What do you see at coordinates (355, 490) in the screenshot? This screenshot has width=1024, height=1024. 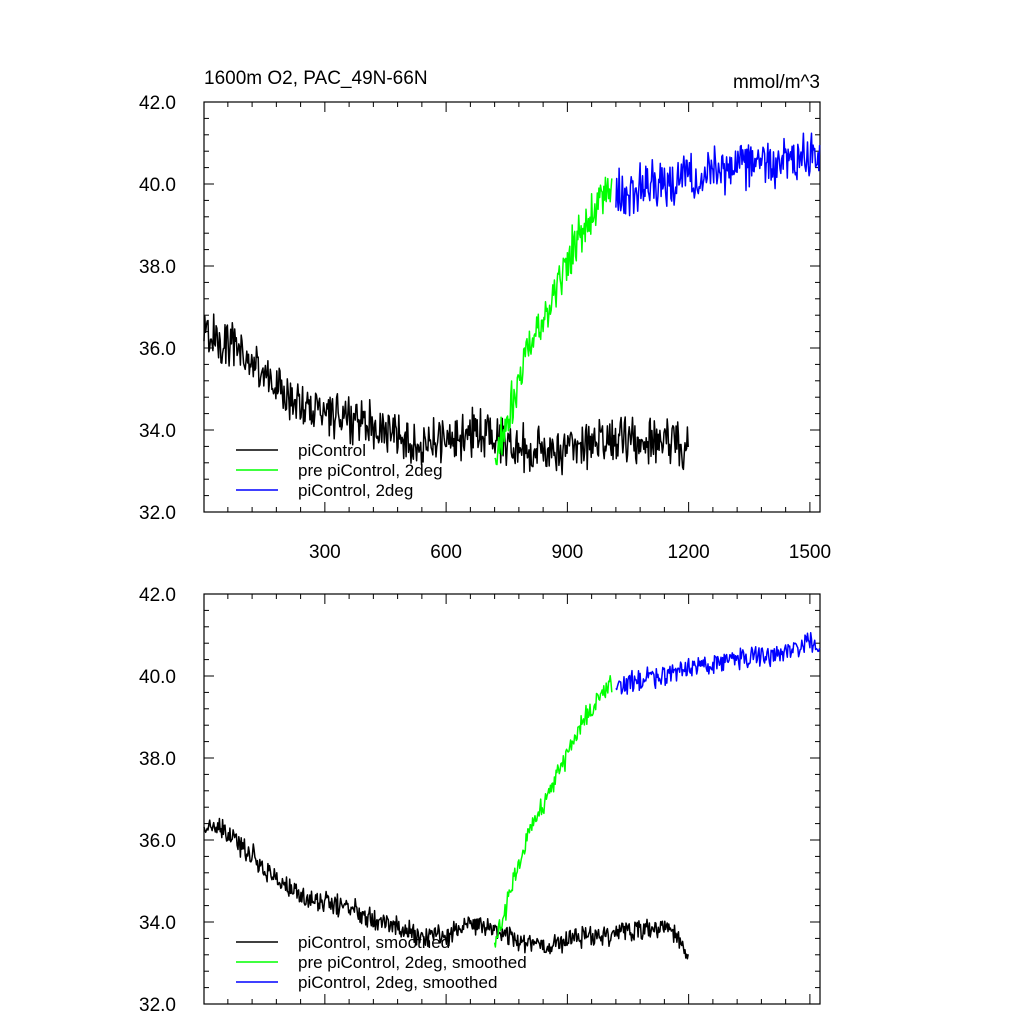 I see `legend-label: piControl, 2deg` at bounding box center [355, 490].